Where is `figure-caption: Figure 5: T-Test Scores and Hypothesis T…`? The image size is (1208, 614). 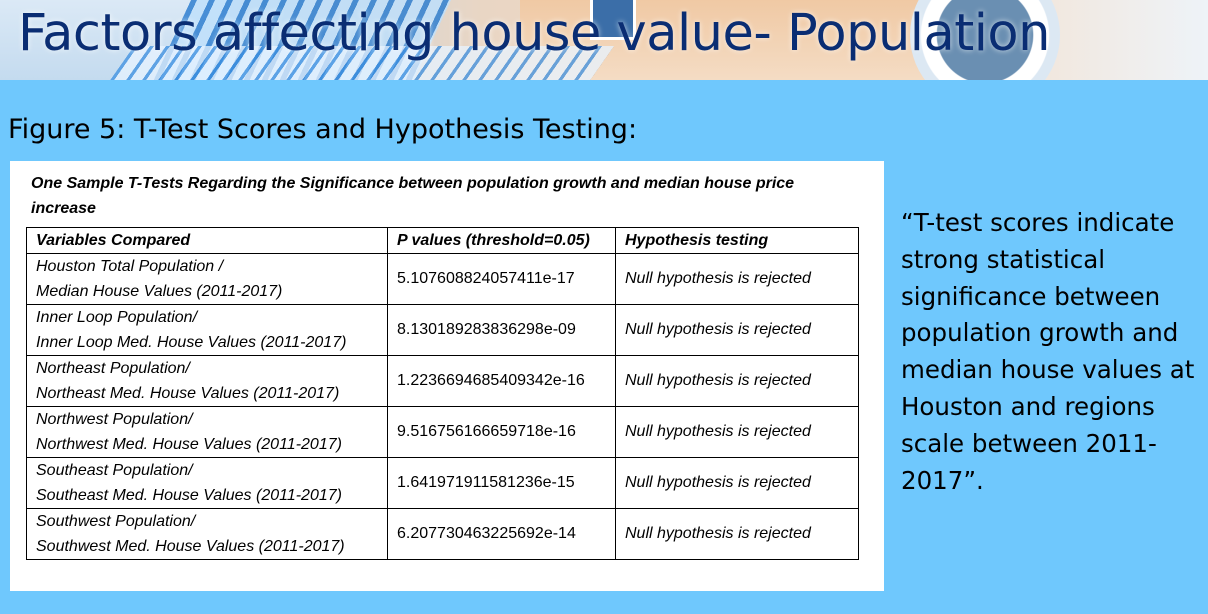 figure-caption: Figure 5: T-Test Scores and Hypothesis T… is located at coordinates (323, 129).